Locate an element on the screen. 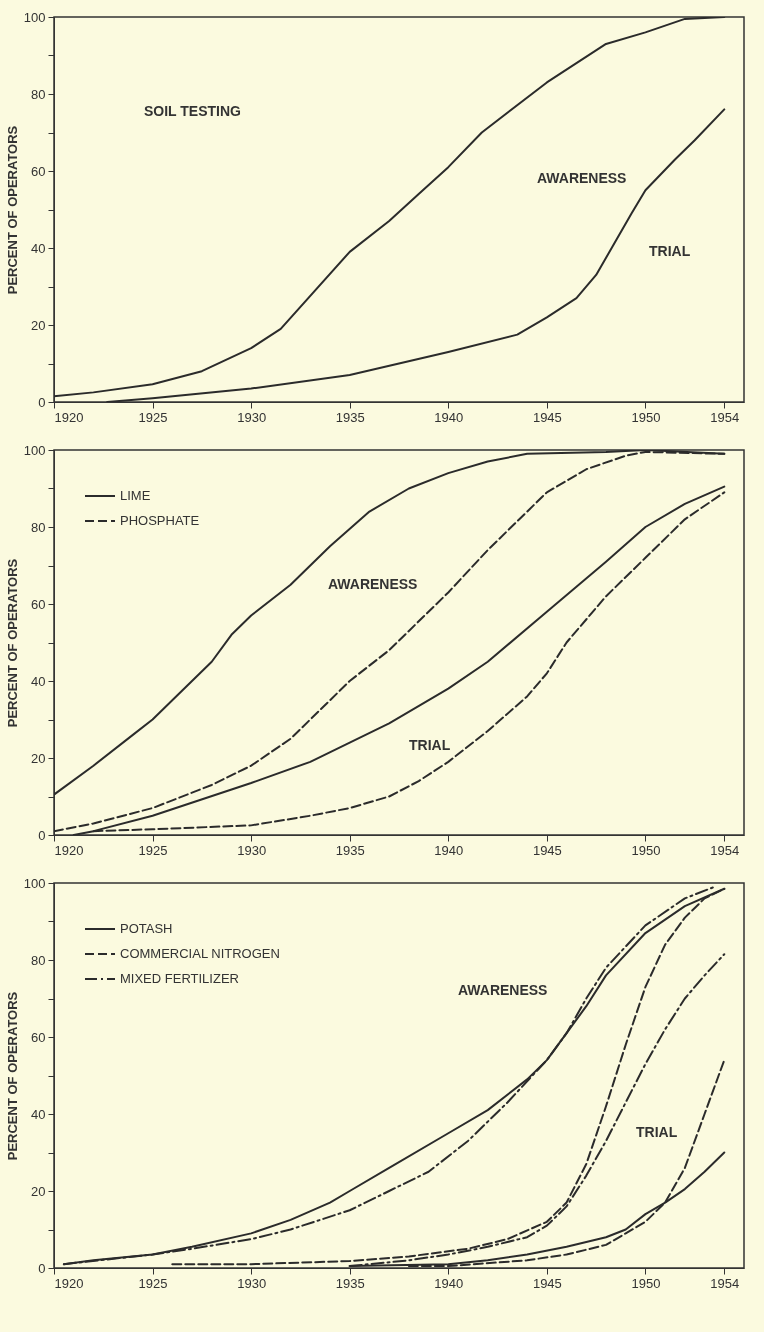 The width and height of the screenshot is (764, 1332). legend-label: MIXED FERTILIZER is located at coordinates (179, 978).